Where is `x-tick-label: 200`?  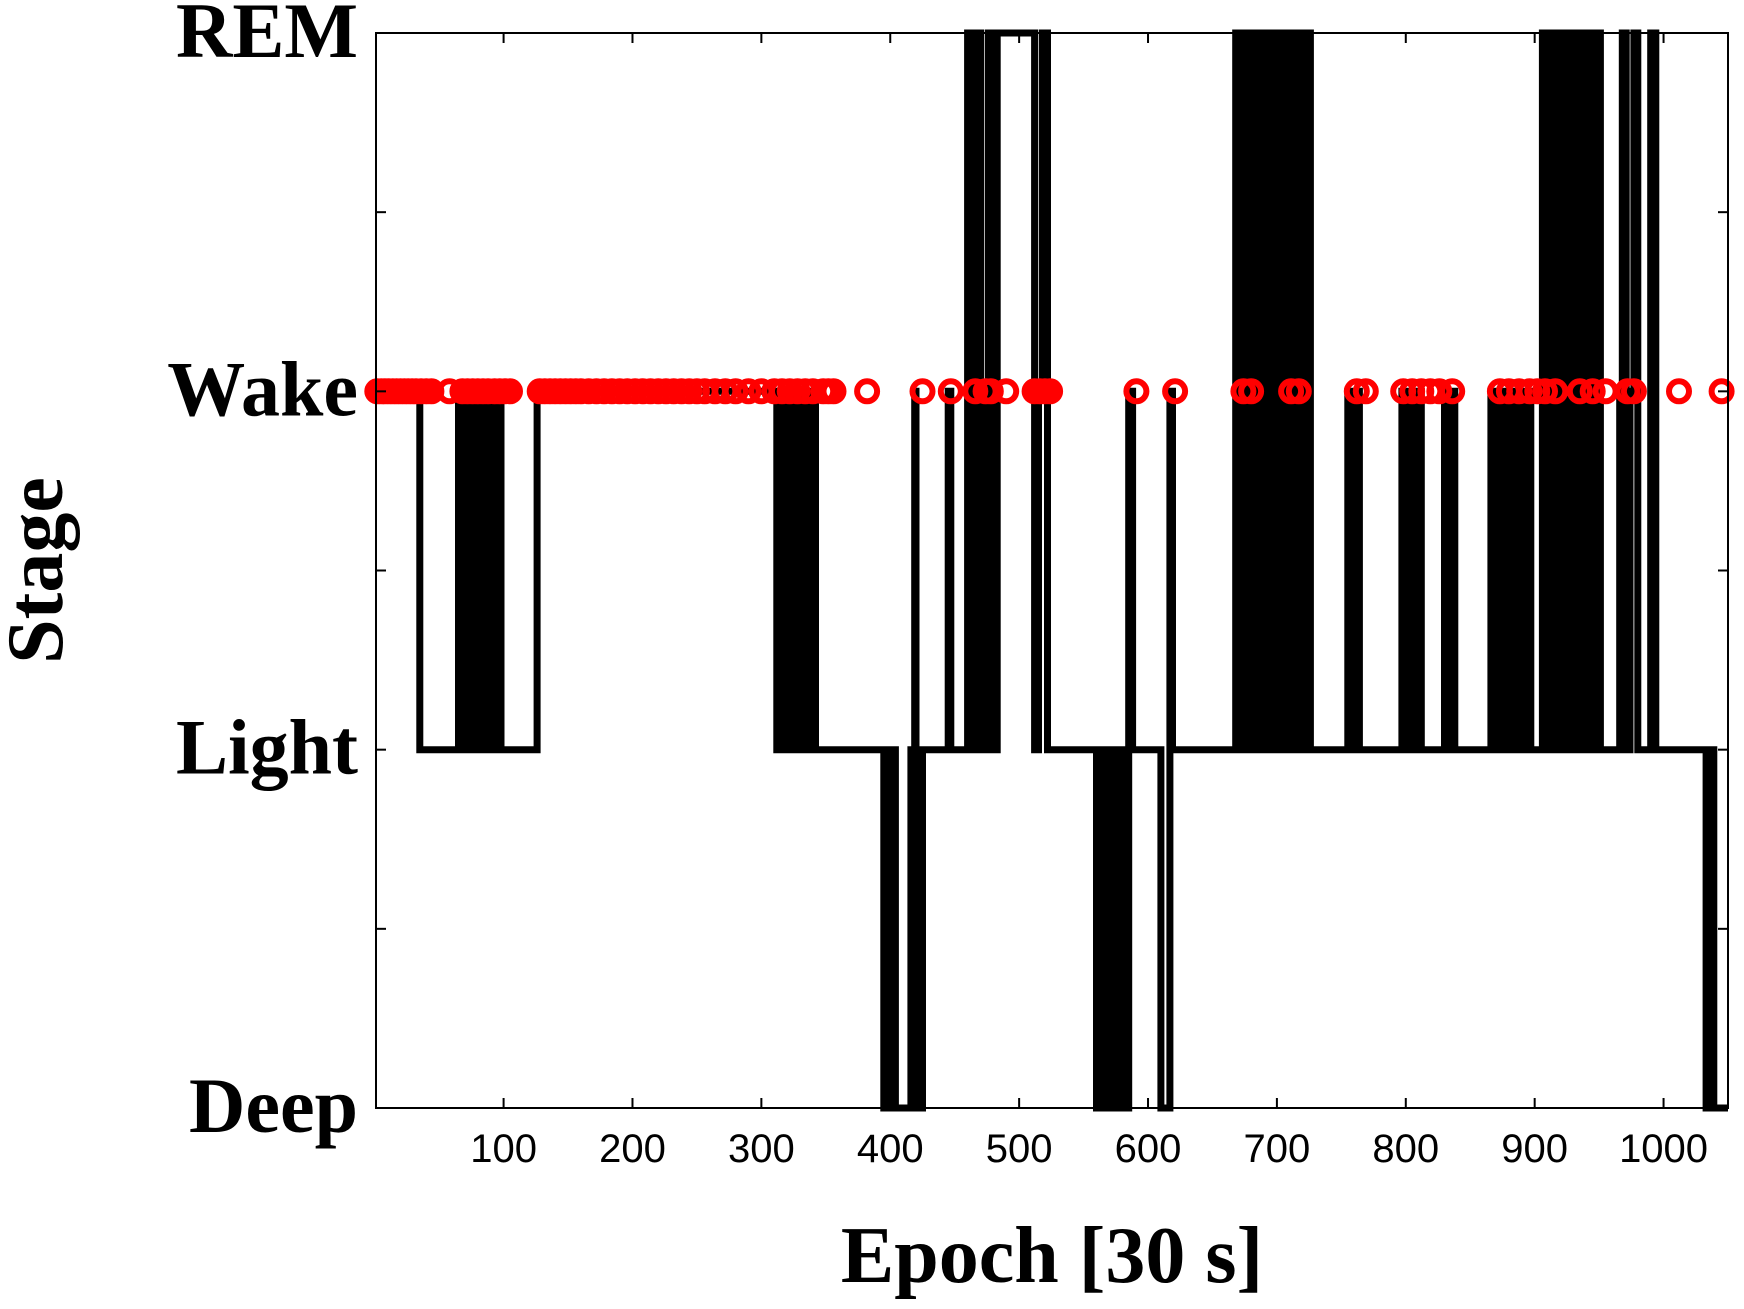 x-tick-label: 200 is located at coordinates (632, 1149).